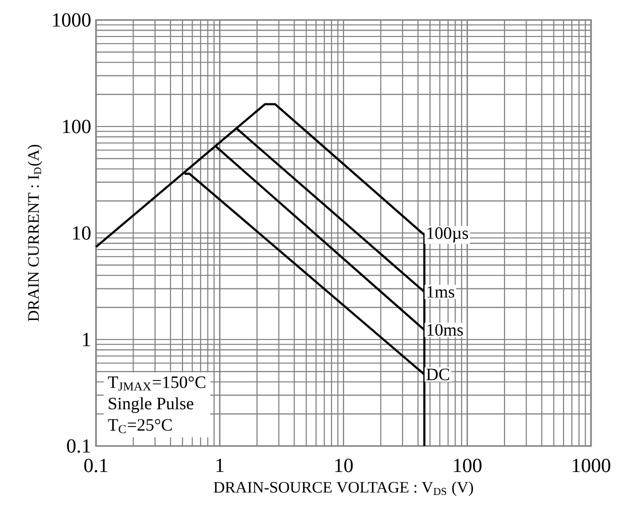 This screenshot has width=635, height=515. What do you see at coordinates (343, 488) in the screenshot?
I see `x-axis-title: DRAIN-SOURCE VOLTAGE : V$_{DS}$ (V)` at bounding box center [343, 488].